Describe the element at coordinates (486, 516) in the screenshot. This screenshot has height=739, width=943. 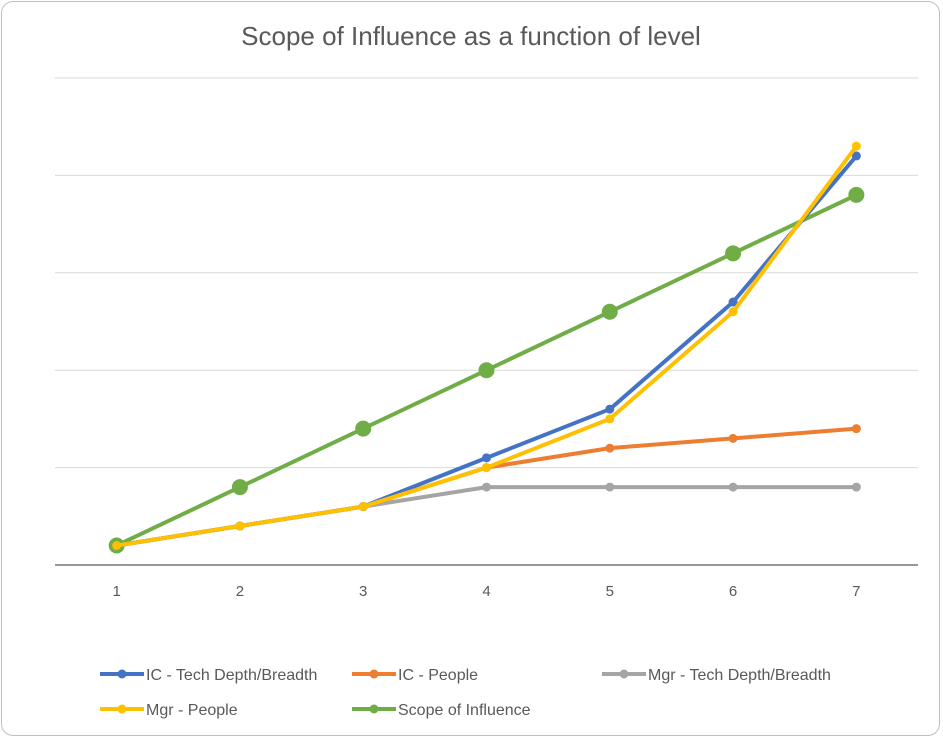
I see `series-line` at that location.